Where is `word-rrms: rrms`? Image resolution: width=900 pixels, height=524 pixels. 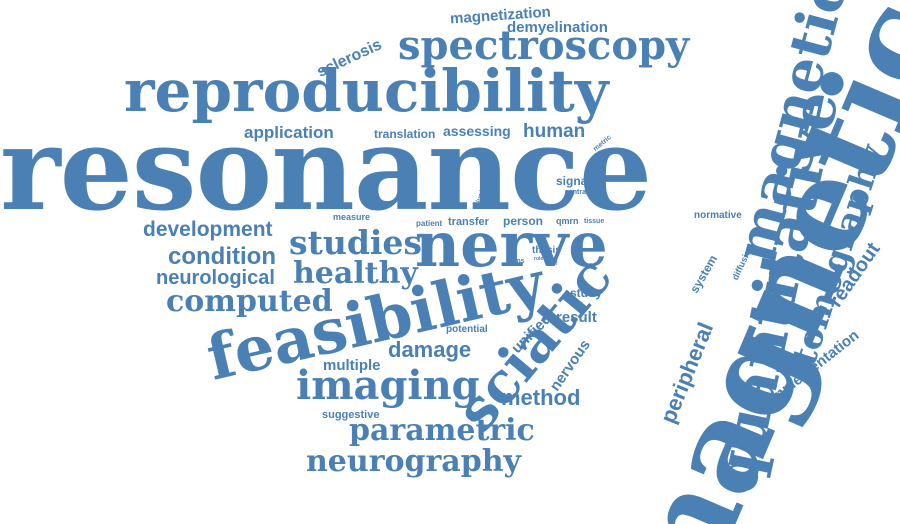 word-rrms: rrms is located at coordinates (517, 261).